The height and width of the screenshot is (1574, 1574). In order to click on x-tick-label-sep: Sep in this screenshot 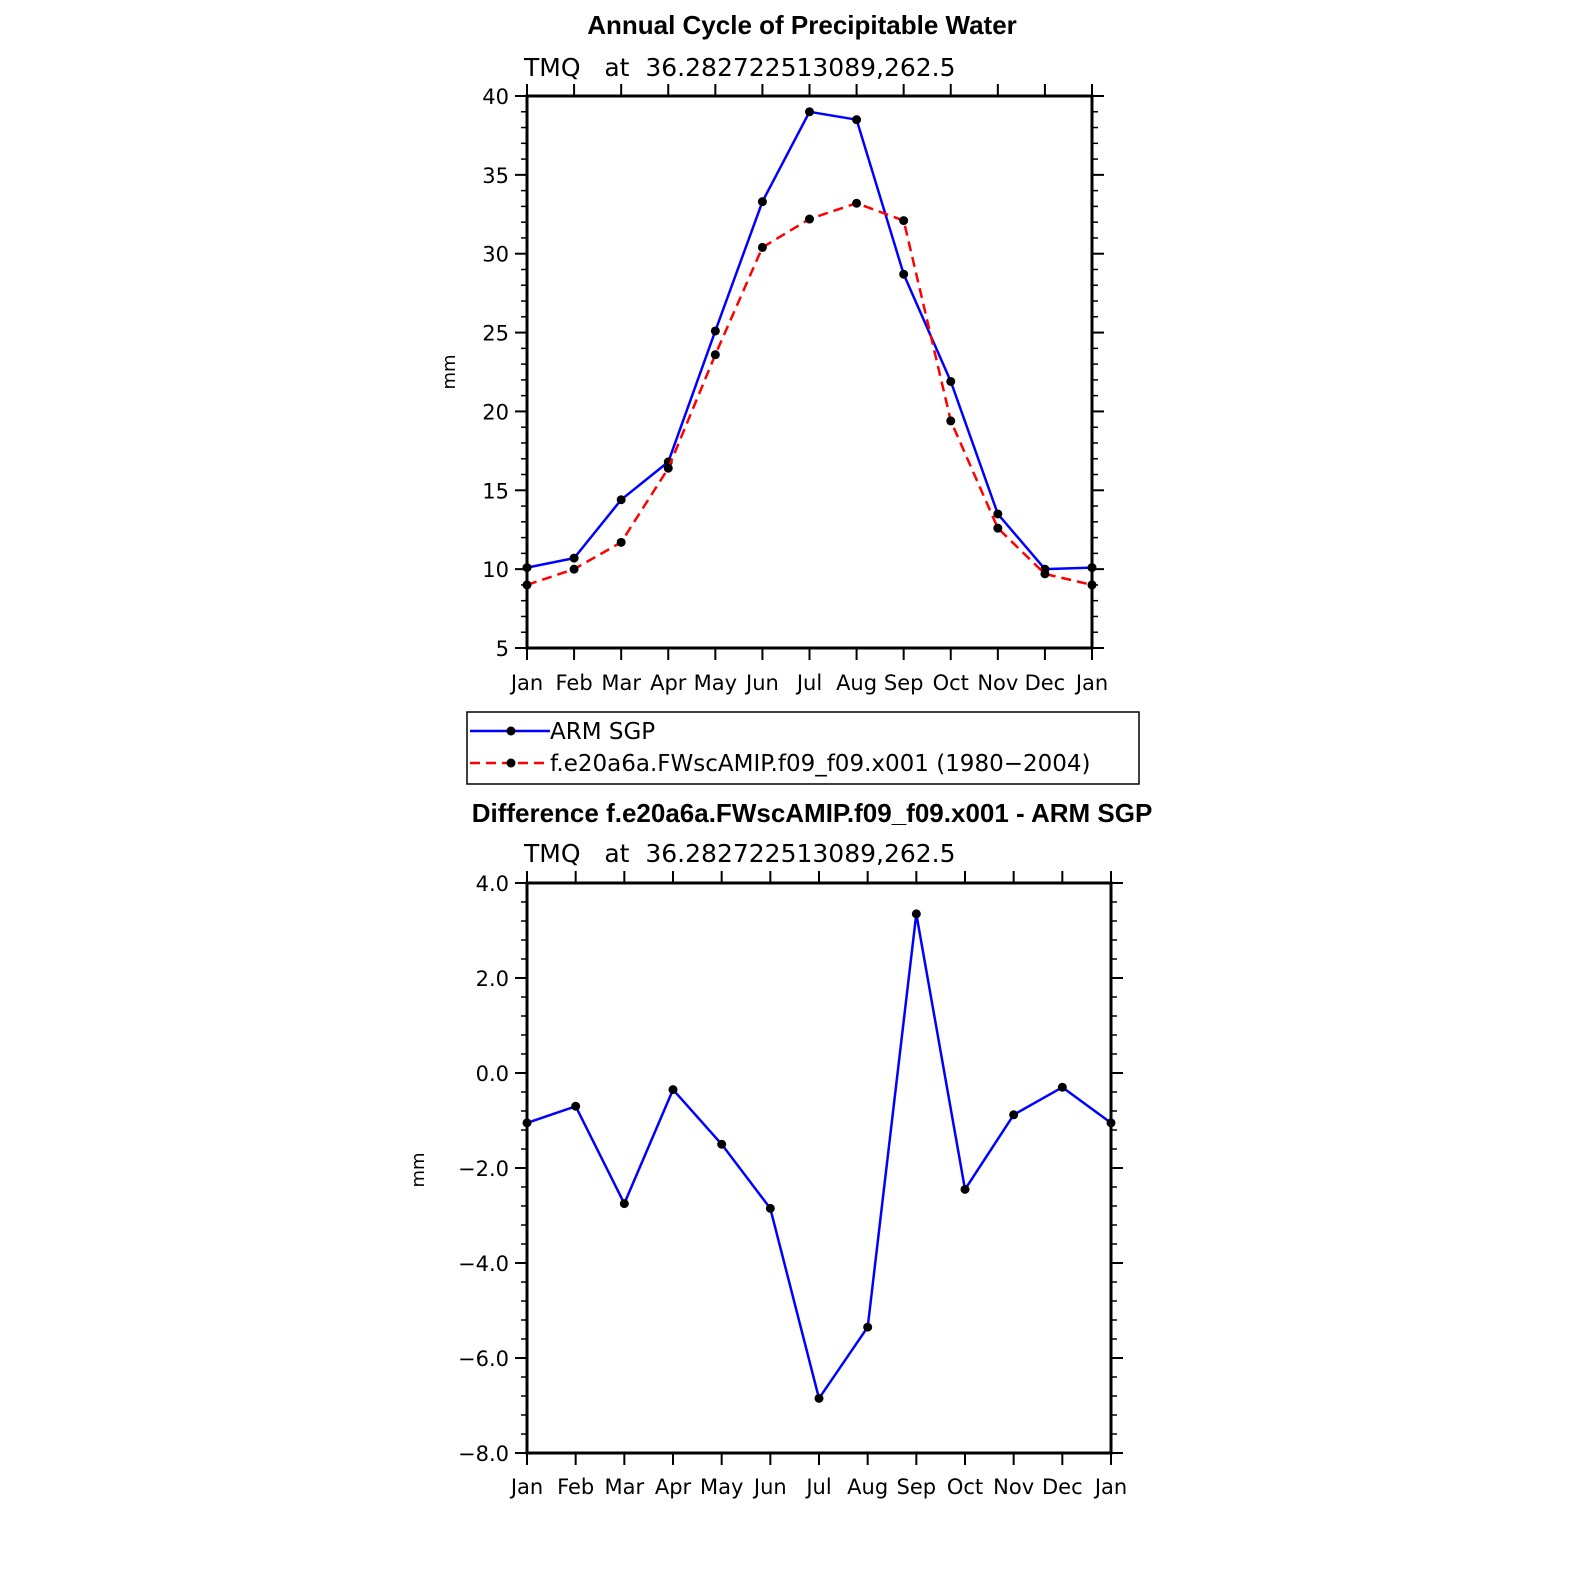, I will do `click(917, 1487)`.